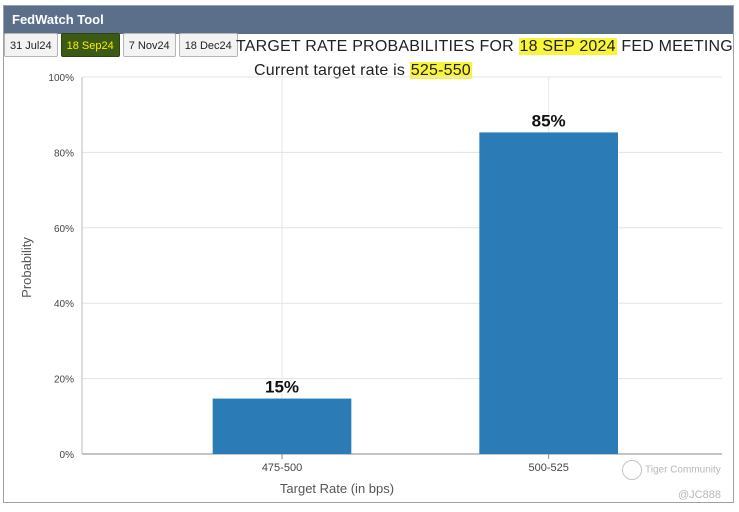  What do you see at coordinates (61, 78) in the screenshot?
I see `y-tick-label-5: 100%` at bounding box center [61, 78].